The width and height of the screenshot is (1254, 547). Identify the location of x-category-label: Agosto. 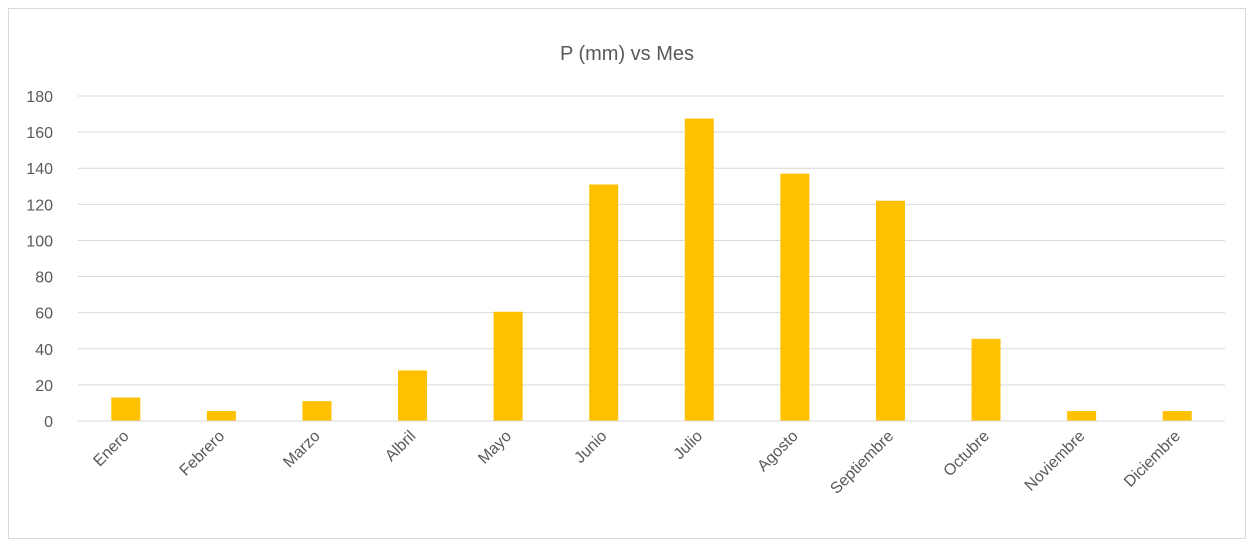
(777, 451).